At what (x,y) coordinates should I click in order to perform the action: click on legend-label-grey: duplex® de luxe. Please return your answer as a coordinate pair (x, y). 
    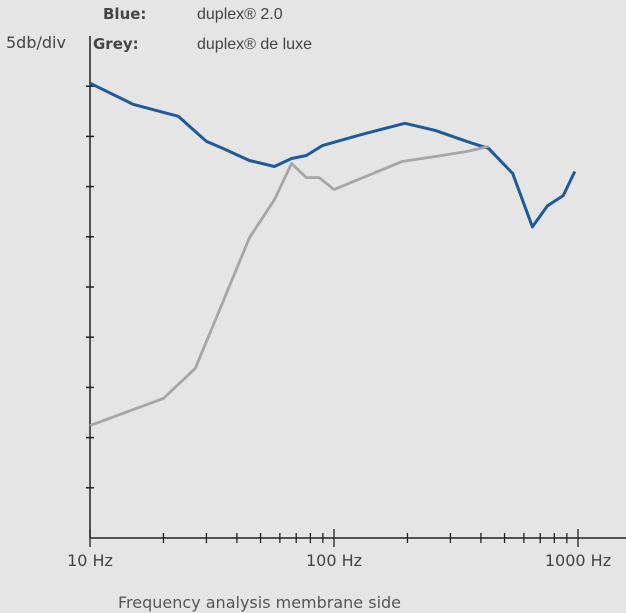
    Looking at the image, I should click on (254, 44).